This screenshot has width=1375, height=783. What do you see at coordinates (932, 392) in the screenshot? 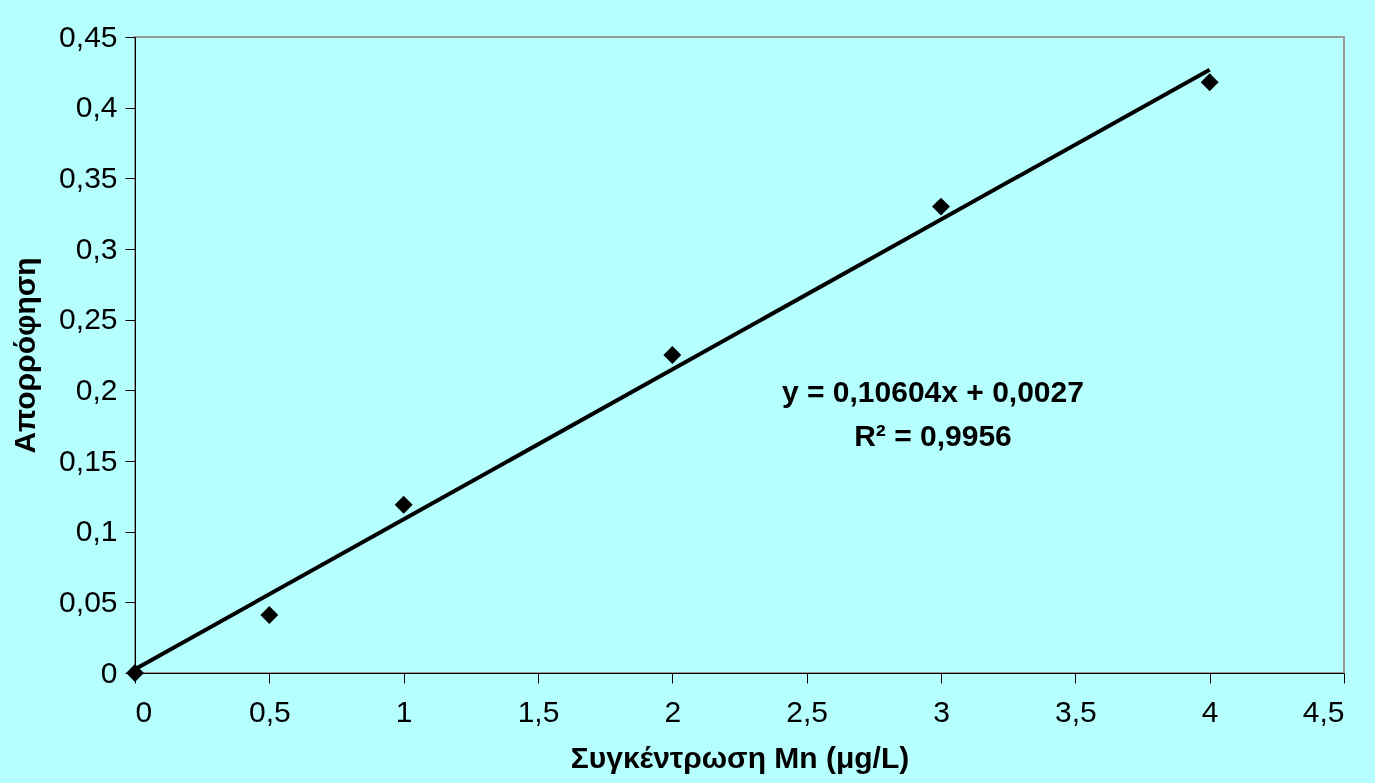
I see `annotation: y = 0,10604x + 0,0027` at bounding box center [932, 392].